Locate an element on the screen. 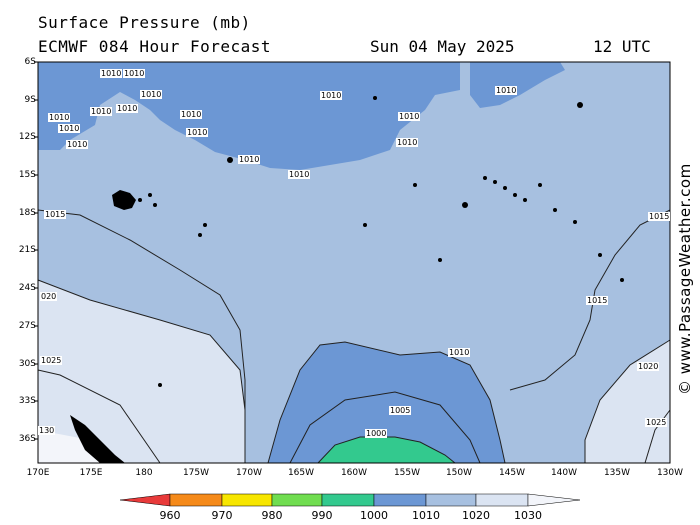 The image size is (700, 525). lat-label: 12S is located at coordinates (27, 137).